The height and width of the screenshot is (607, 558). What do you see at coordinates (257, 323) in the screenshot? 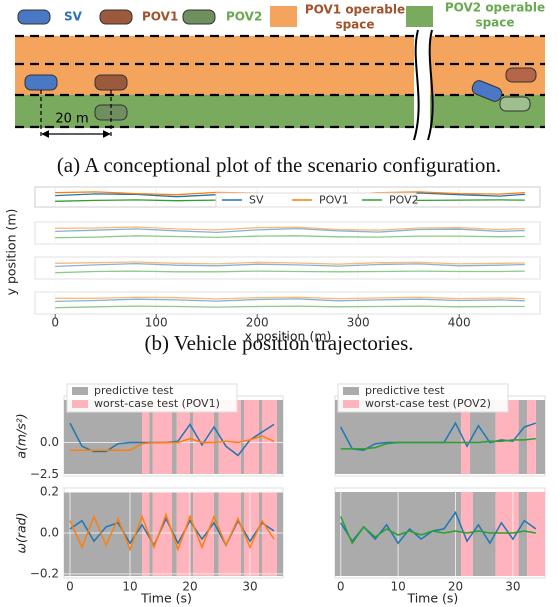
I see `x-tick-label: 200` at bounding box center [257, 323].